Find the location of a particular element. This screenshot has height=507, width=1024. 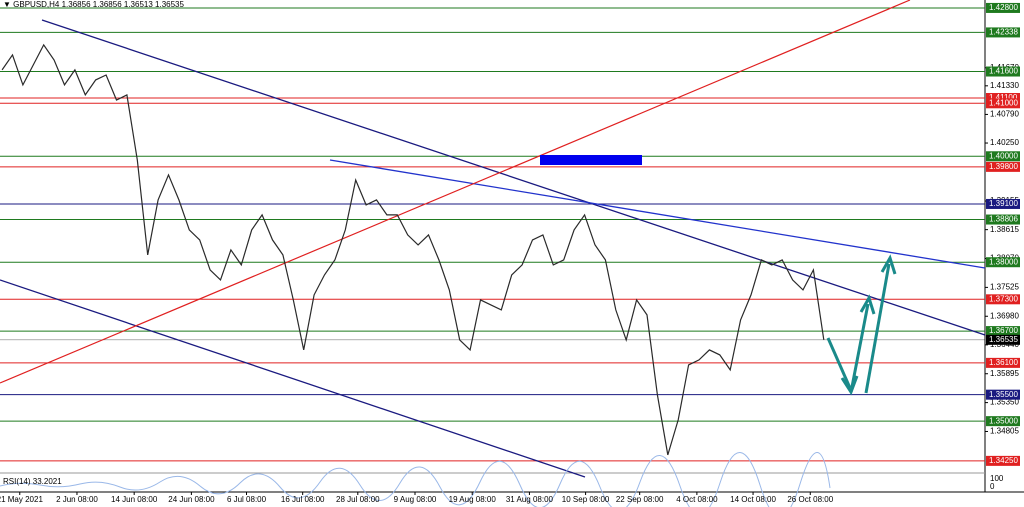

x-tick-label: 31 Aug 08:00 is located at coordinates (530, 499).